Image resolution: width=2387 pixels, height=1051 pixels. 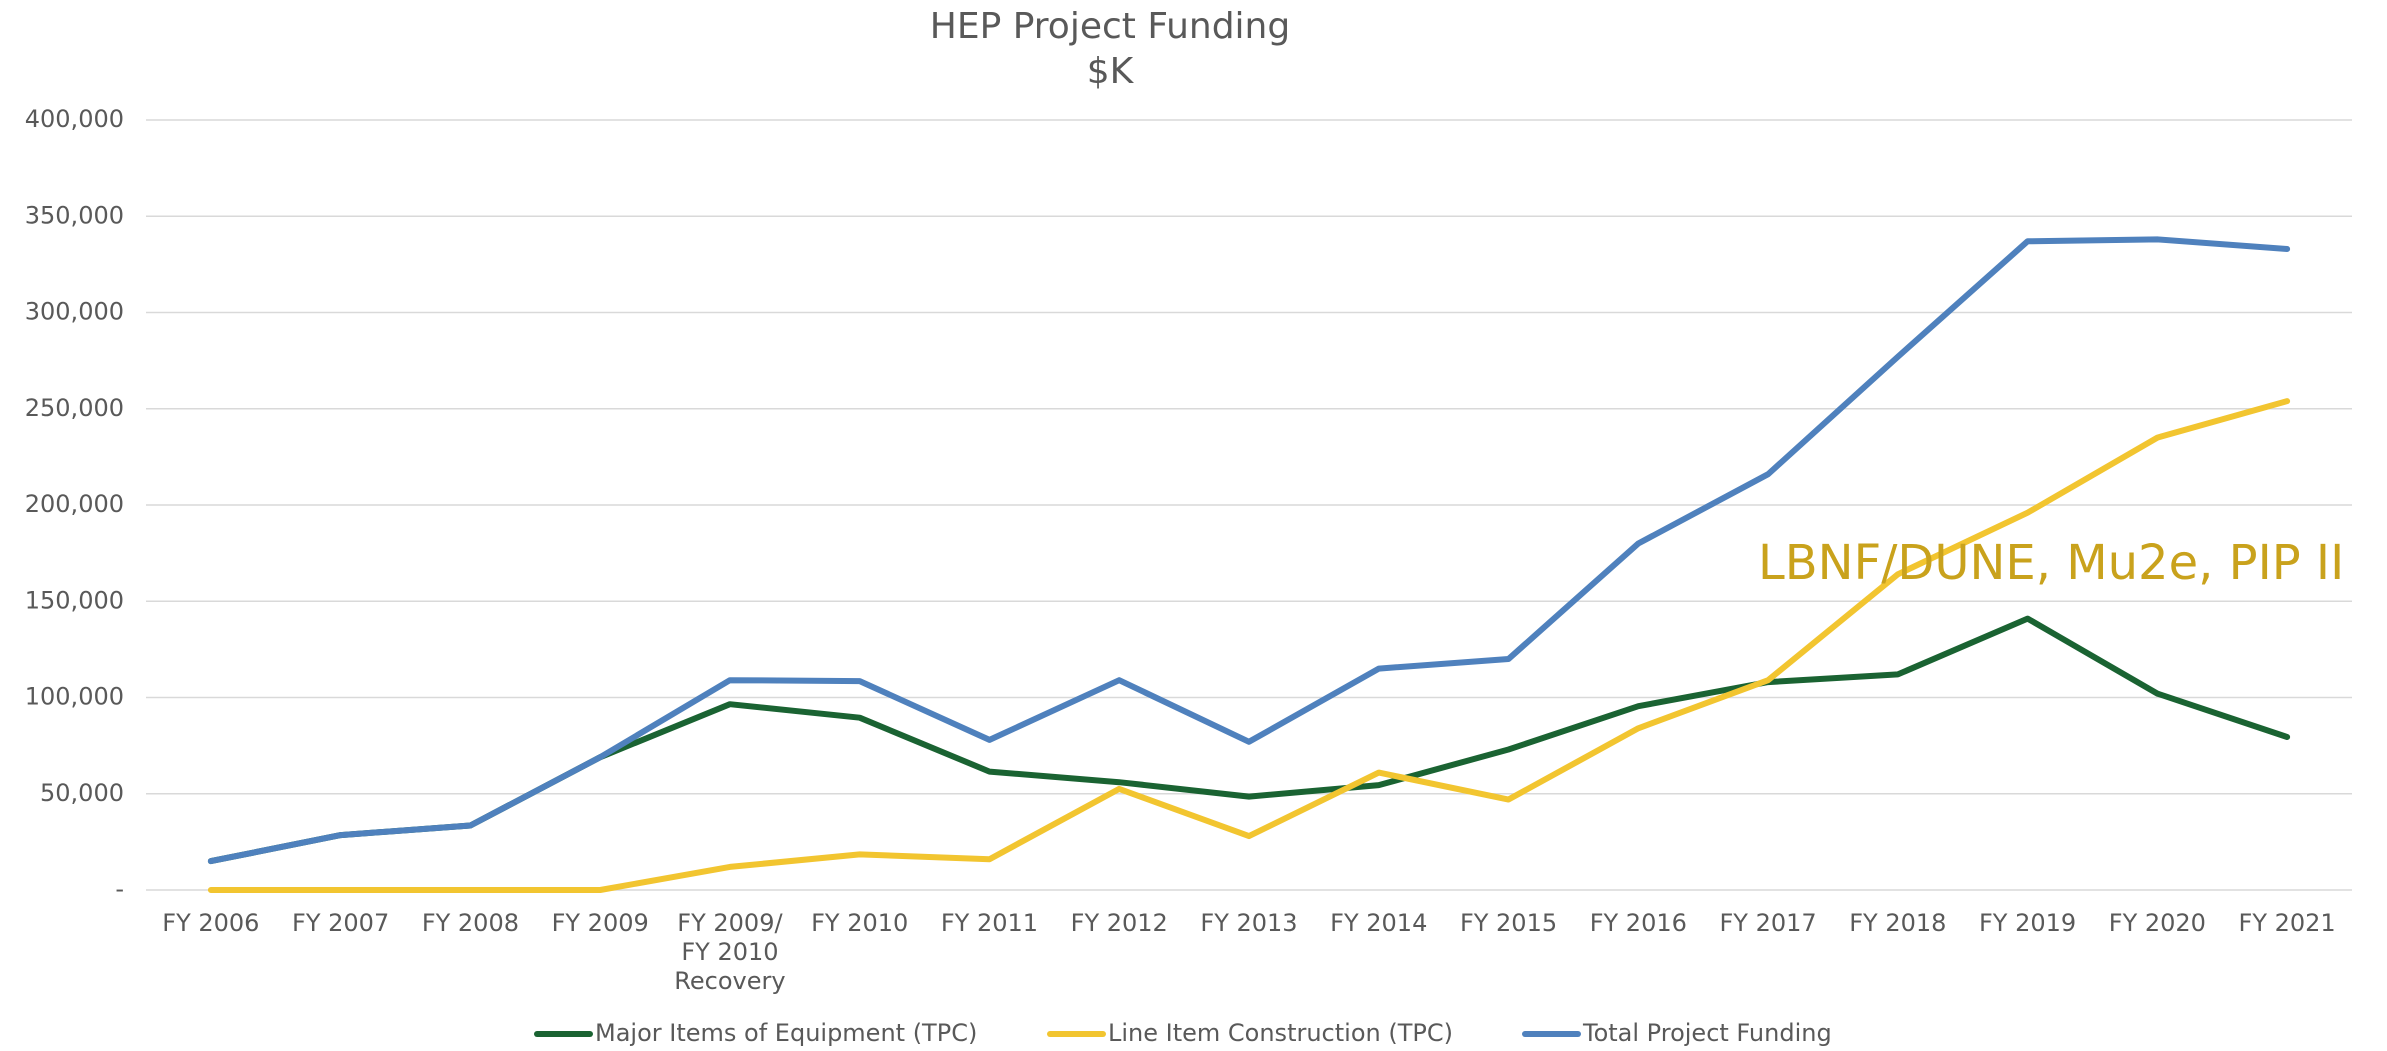 What do you see at coordinates (1280, 1033) in the screenshot?
I see `legend-label: Line Item Construction (TPC)` at bounding box center [1280, 1033].